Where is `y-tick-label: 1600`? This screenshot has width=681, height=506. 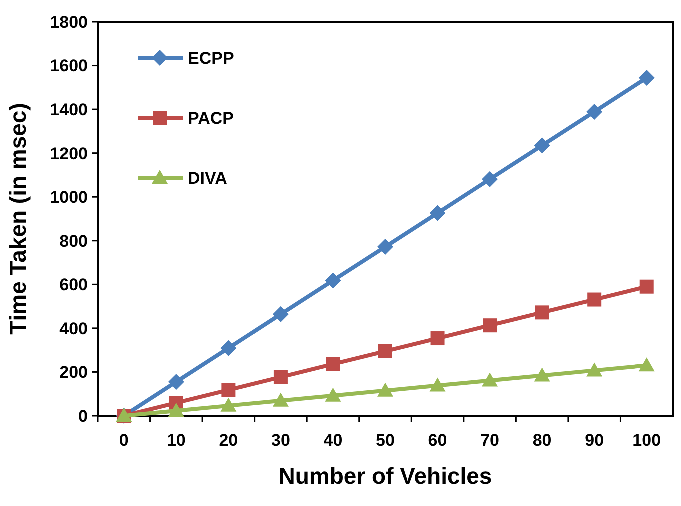
y-tick-label: 1600 is located at coordinates (69, 66).